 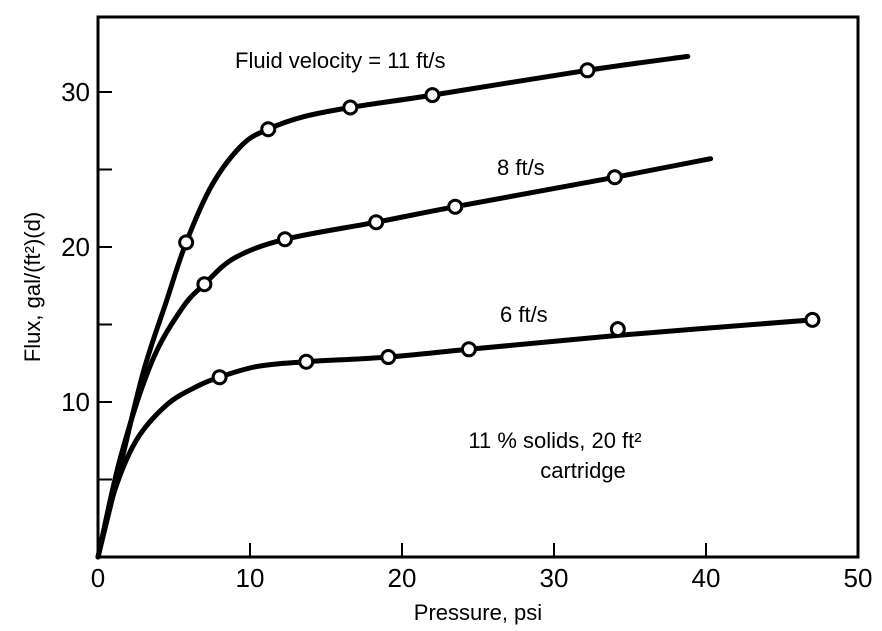 What do you see at coordinates (554, 578) in the screenshot?
I see `x-tick-label: 30` at bounding box center [554, 578].